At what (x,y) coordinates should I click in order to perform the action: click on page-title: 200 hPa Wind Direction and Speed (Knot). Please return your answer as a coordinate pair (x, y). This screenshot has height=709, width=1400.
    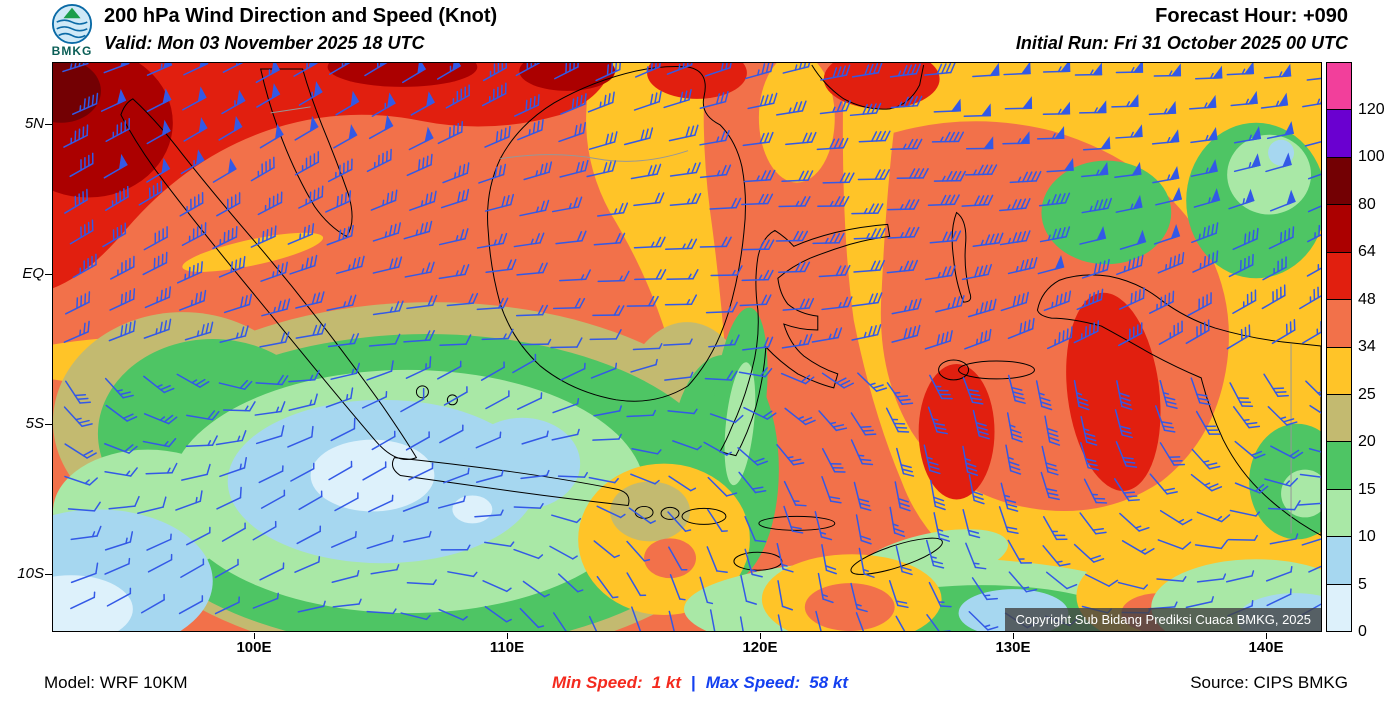
    Looking at the image, I should click on (301, 16).